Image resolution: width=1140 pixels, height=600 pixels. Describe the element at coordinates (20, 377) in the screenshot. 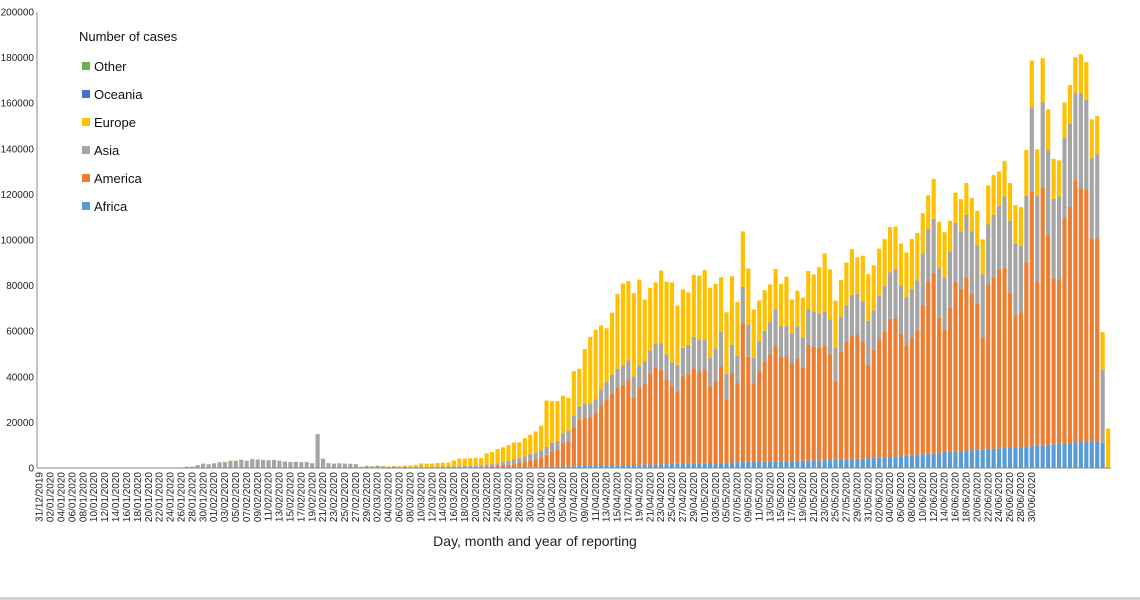

I see `y-tick-label: 40000` at that location.